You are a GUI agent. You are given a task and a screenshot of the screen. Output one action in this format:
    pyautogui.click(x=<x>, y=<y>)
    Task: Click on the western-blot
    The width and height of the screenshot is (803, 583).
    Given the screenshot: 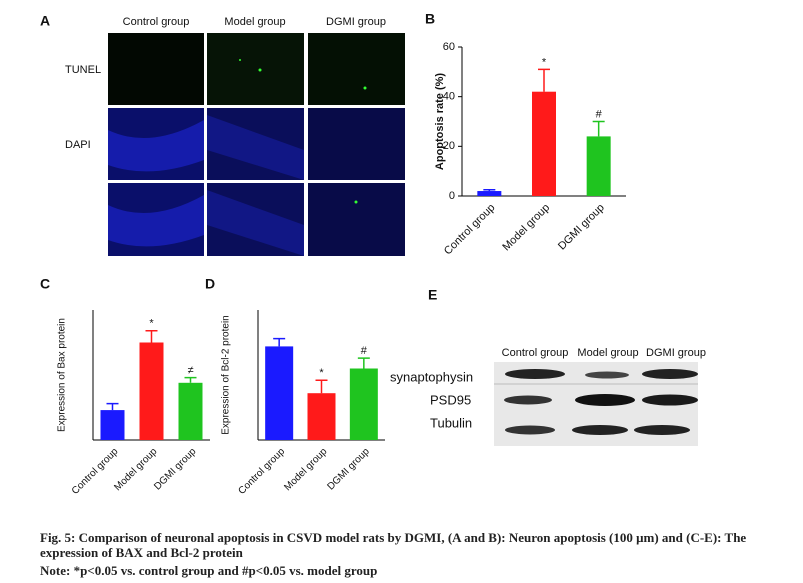 What is the action you would take?
    pyautogui.click(x=596, y=404)
    